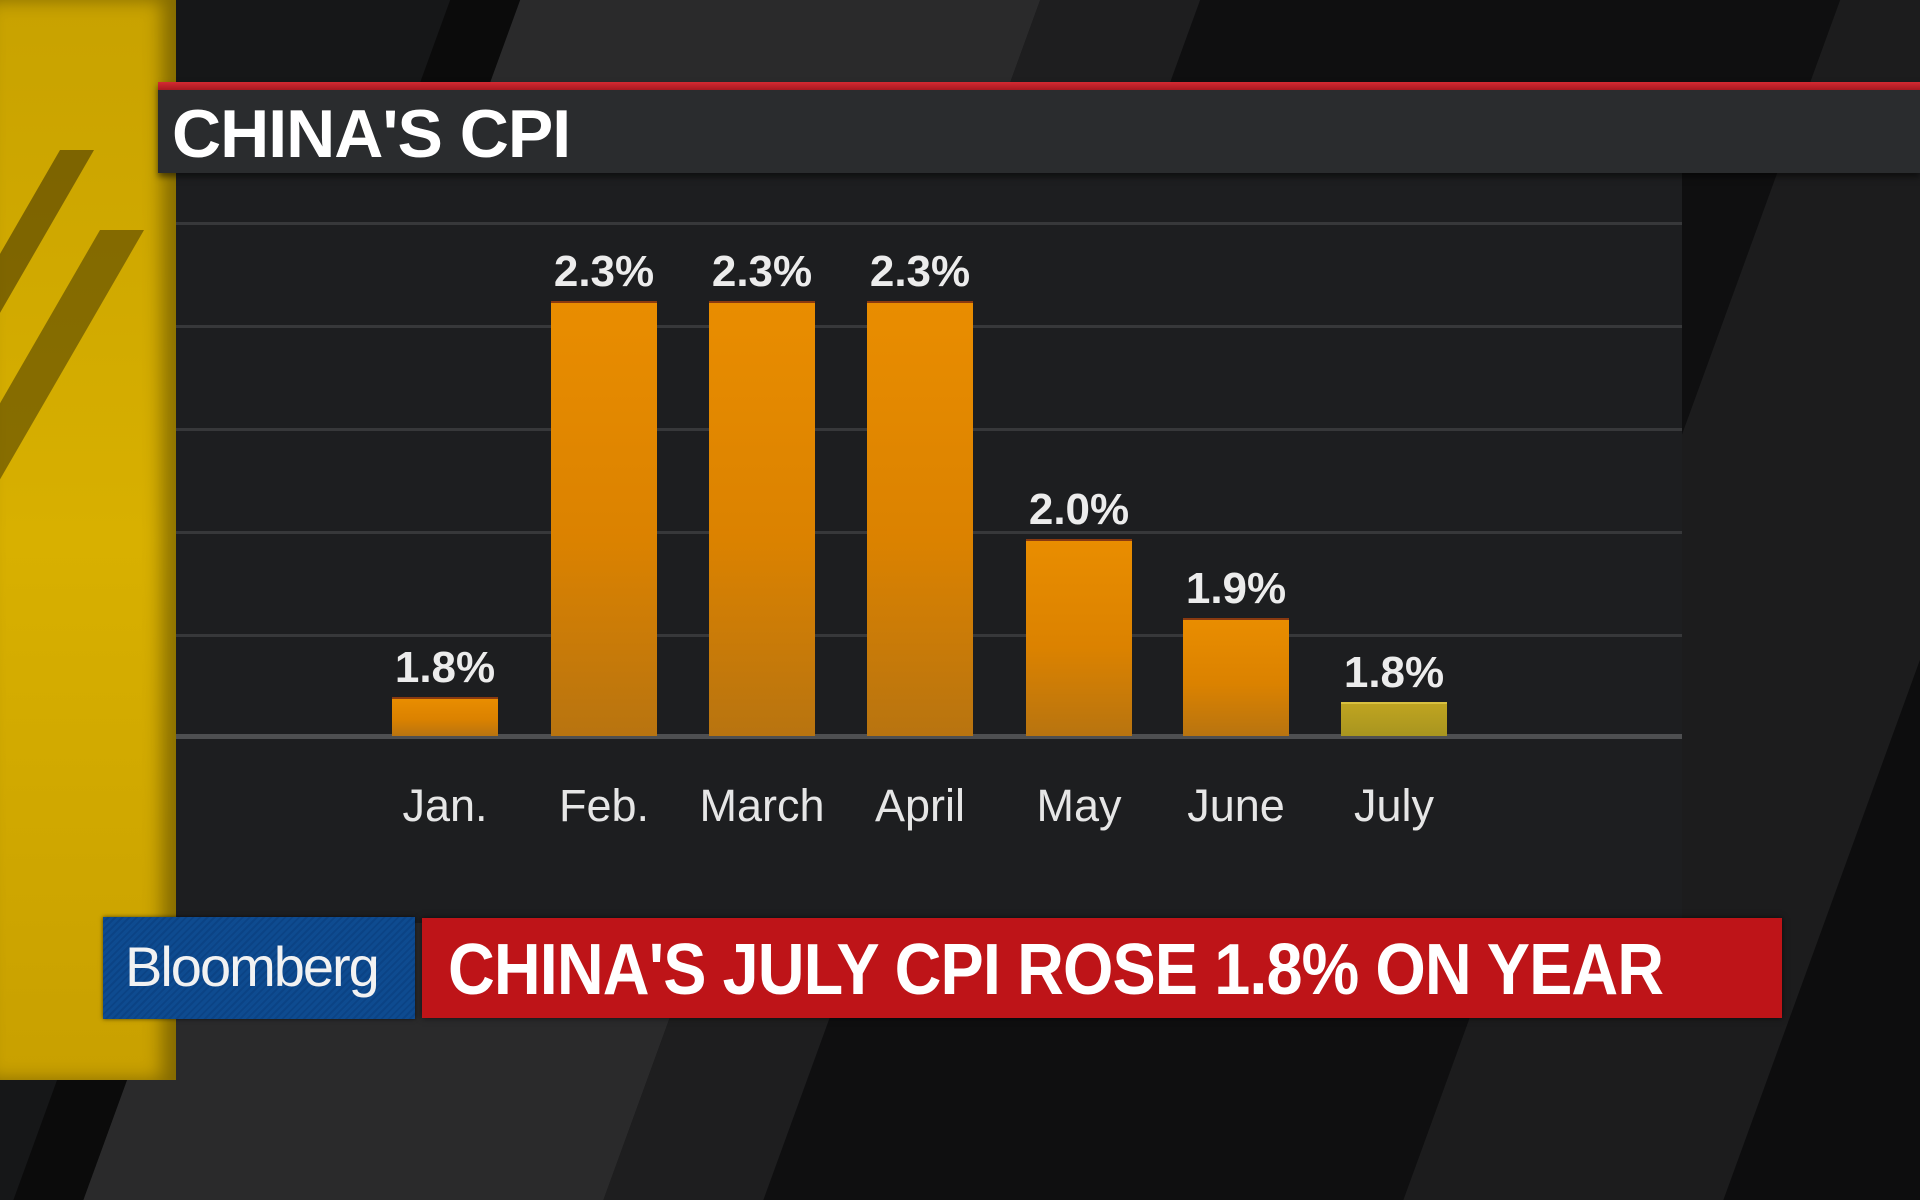 This screenshot has width=1920, height=1200. What do you see at coordinates (1236, 677) in the screenshot?
I see `bar-june` at bounding box center [1236, 677].